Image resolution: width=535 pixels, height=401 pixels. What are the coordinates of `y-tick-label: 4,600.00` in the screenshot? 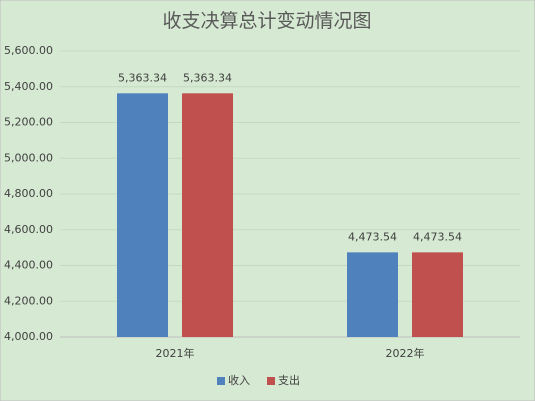 It's located at (28, 229).